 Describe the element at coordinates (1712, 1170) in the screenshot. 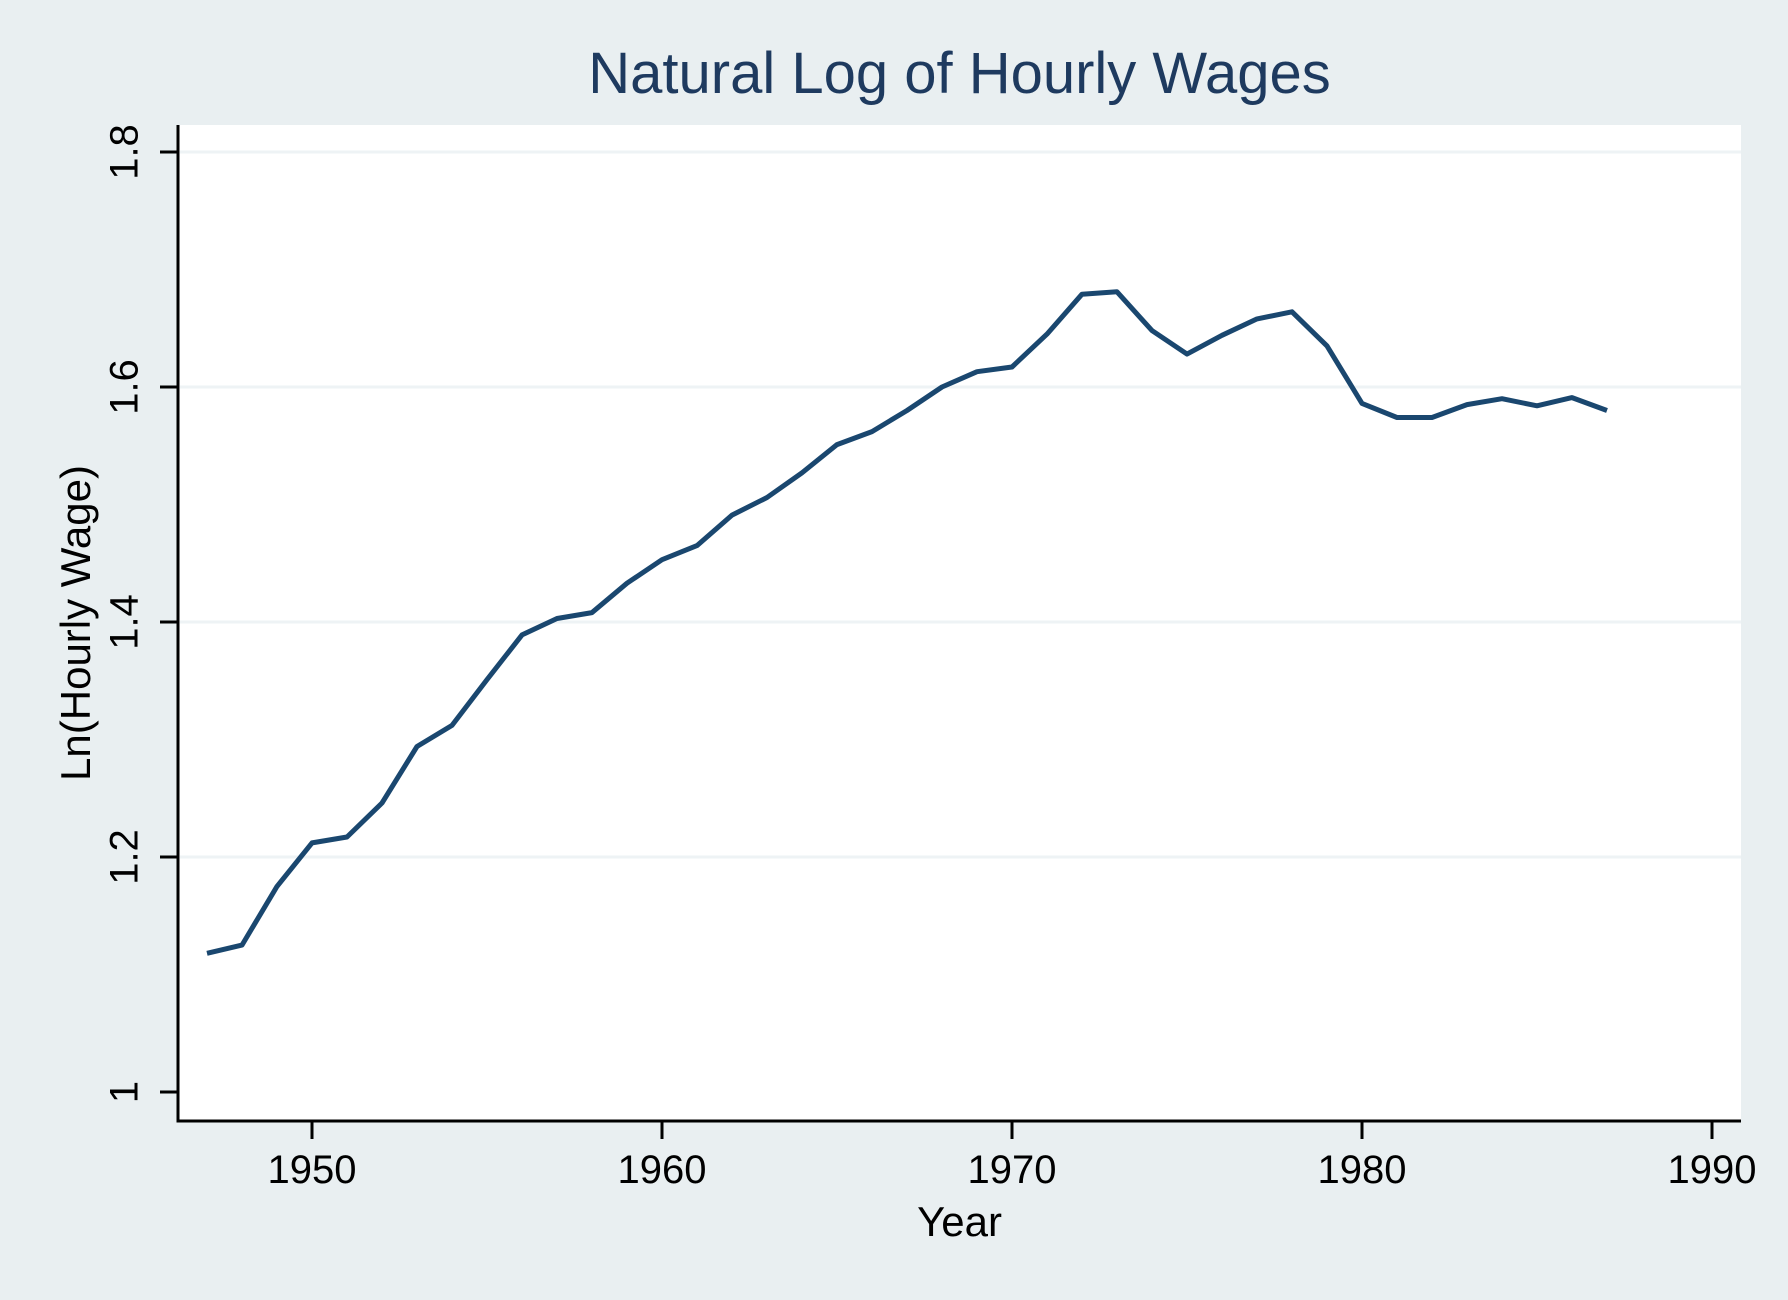

I see `x-tick-label: 1990` at that location.